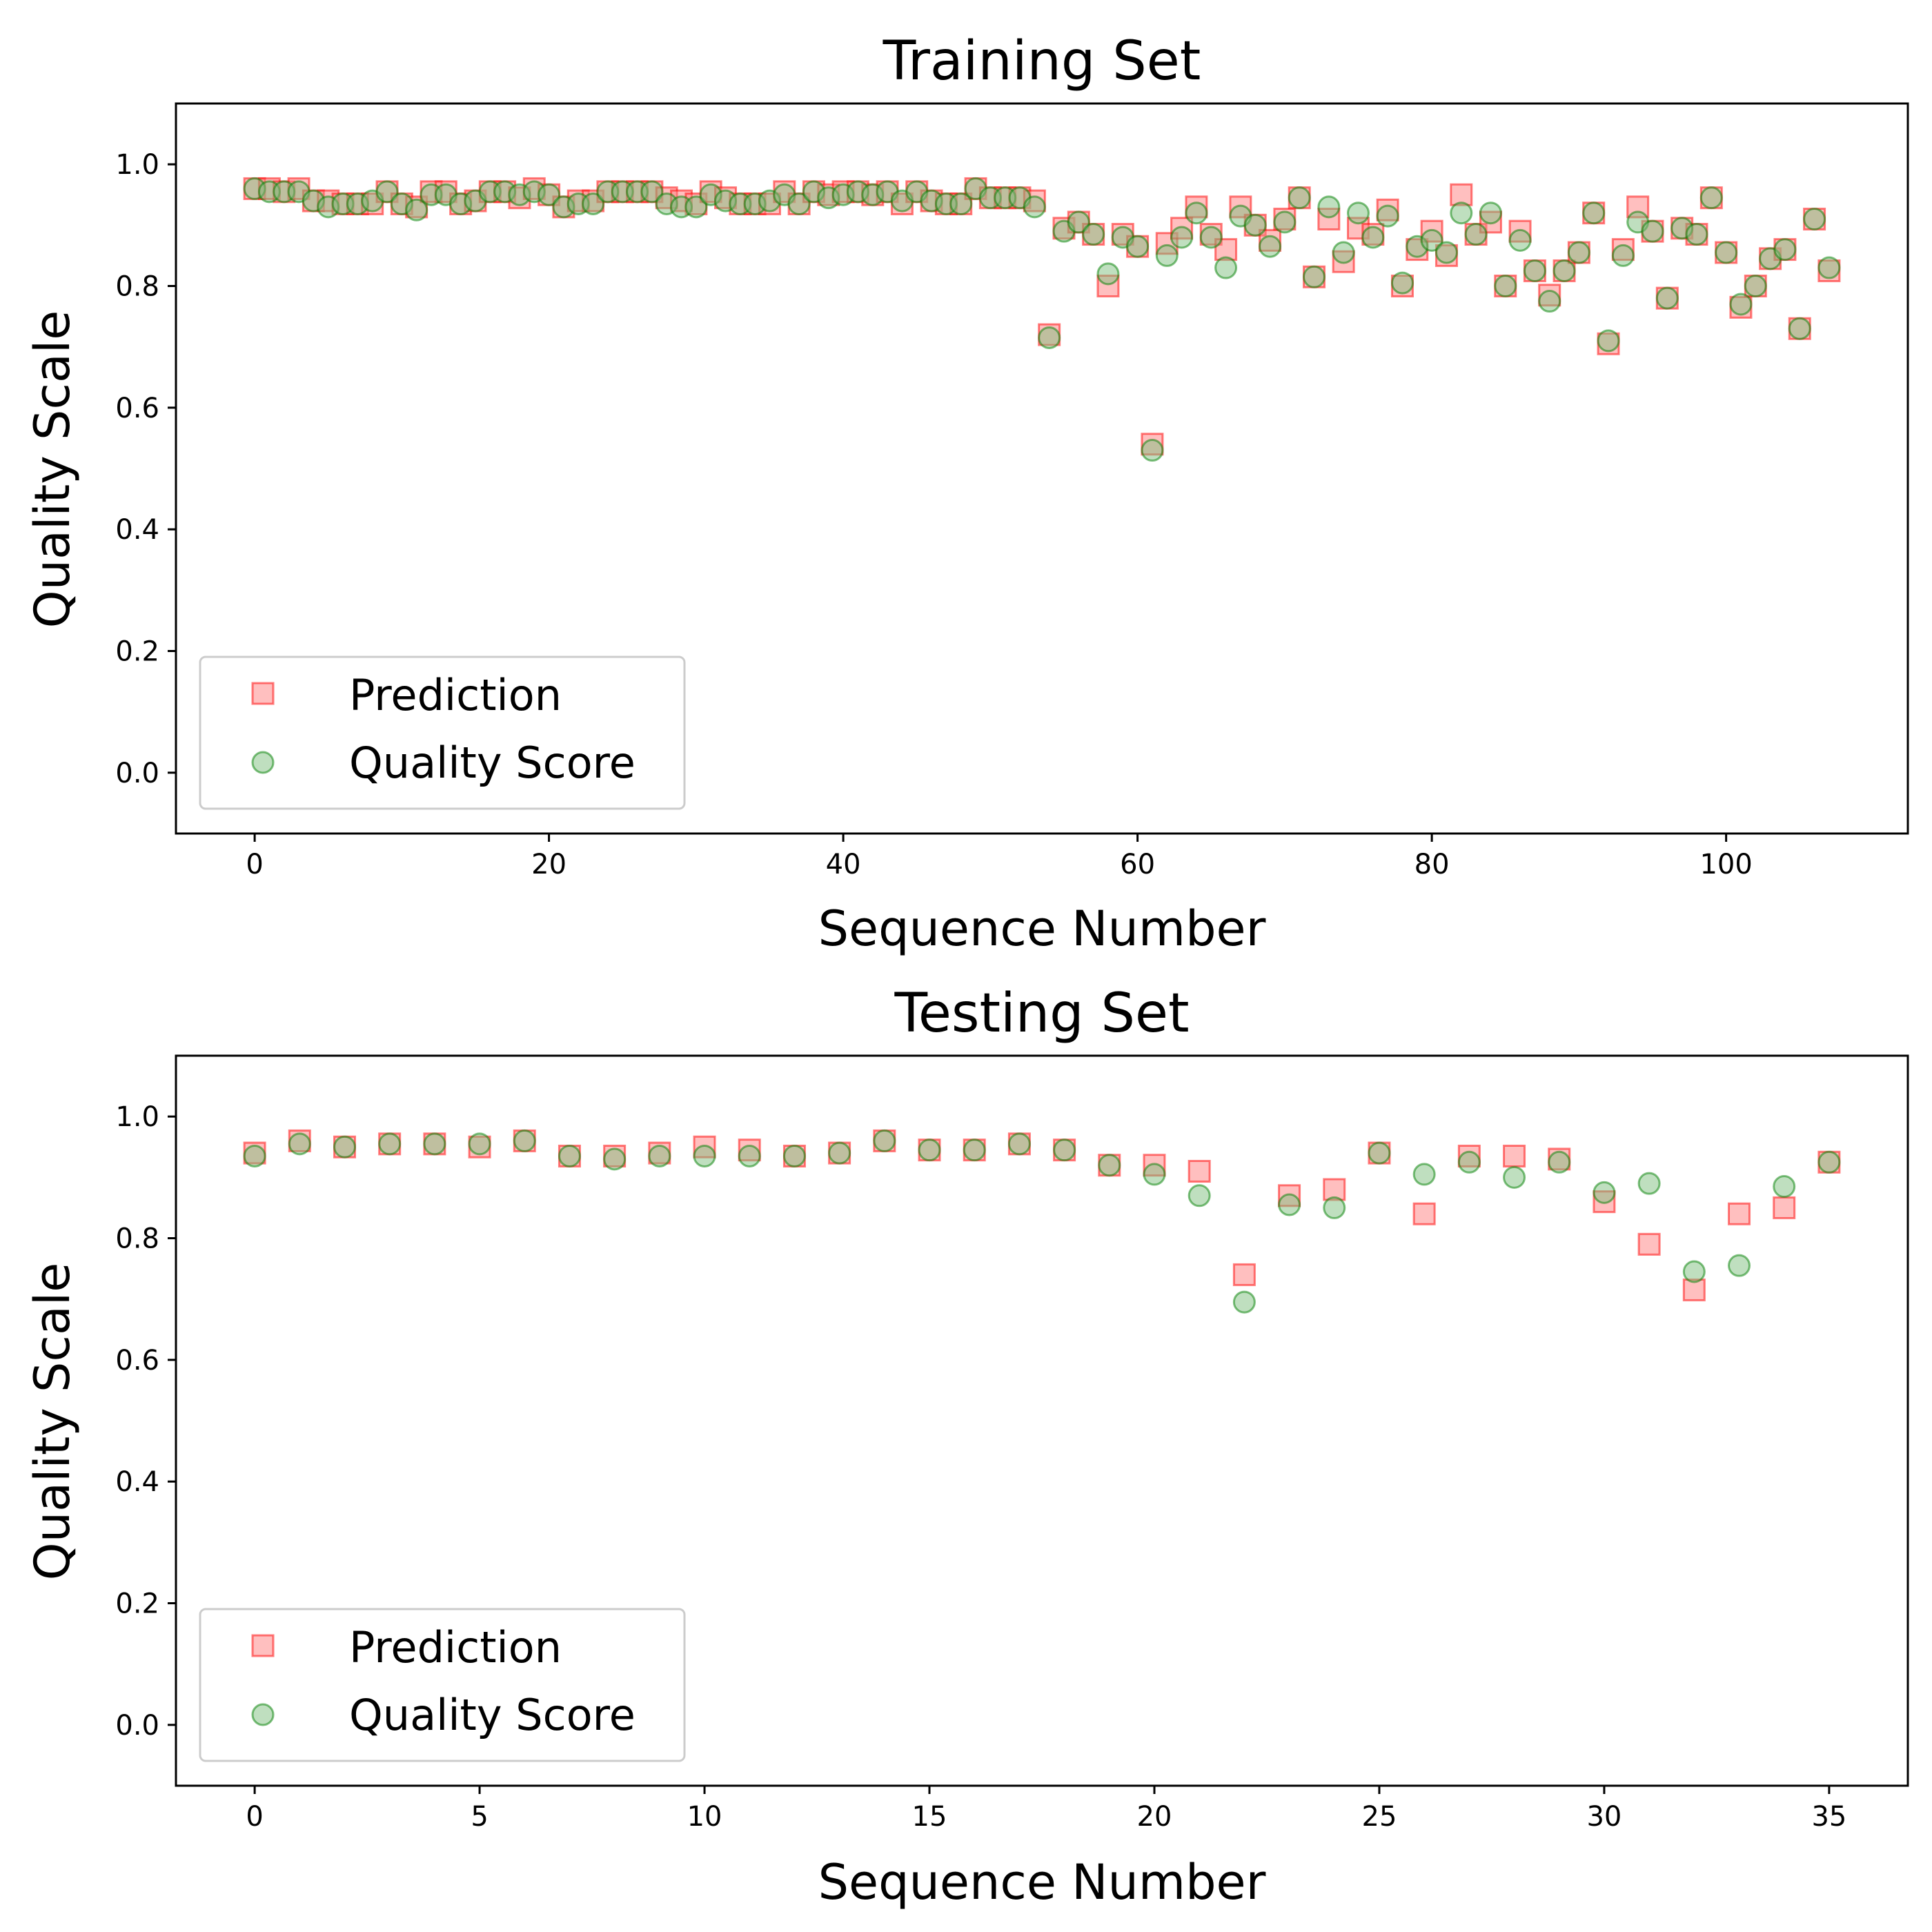 Image resolution: width=1932 pixels, height=1932 pixels. I want to click on legend-box, so click(442, 1685).